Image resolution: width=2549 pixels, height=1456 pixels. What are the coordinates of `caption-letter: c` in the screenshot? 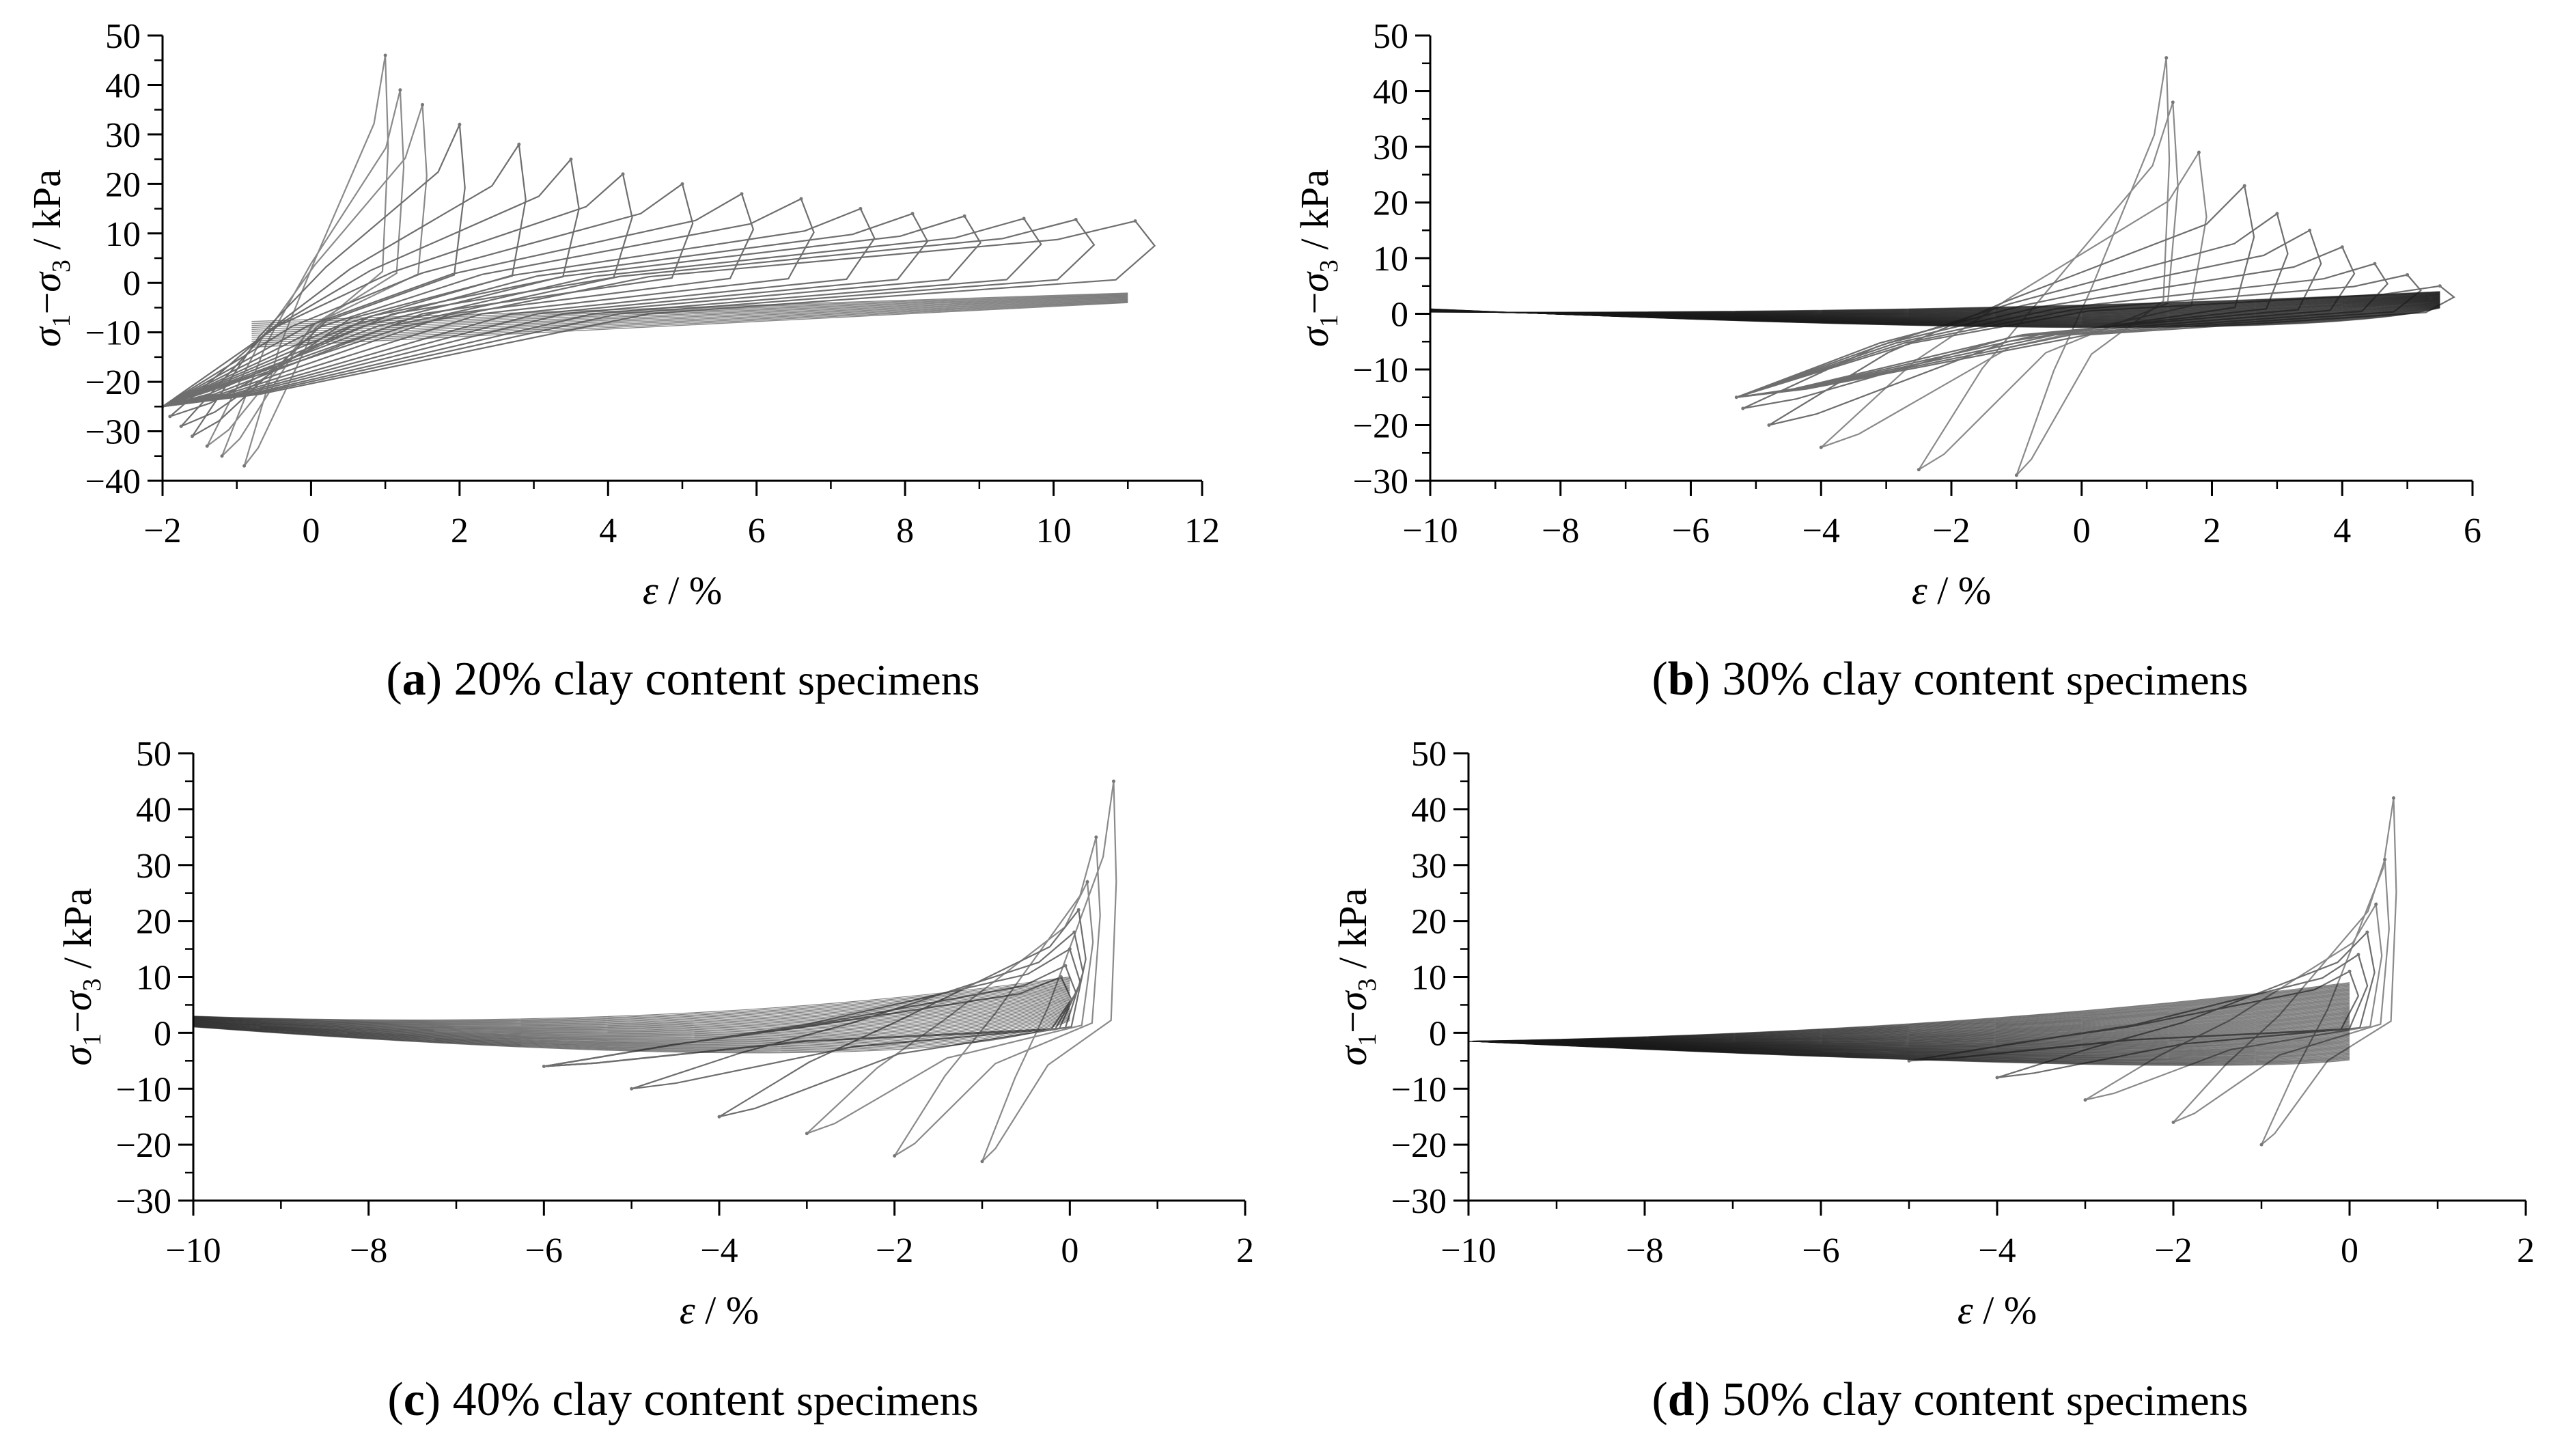 It's located at (414, 1399).